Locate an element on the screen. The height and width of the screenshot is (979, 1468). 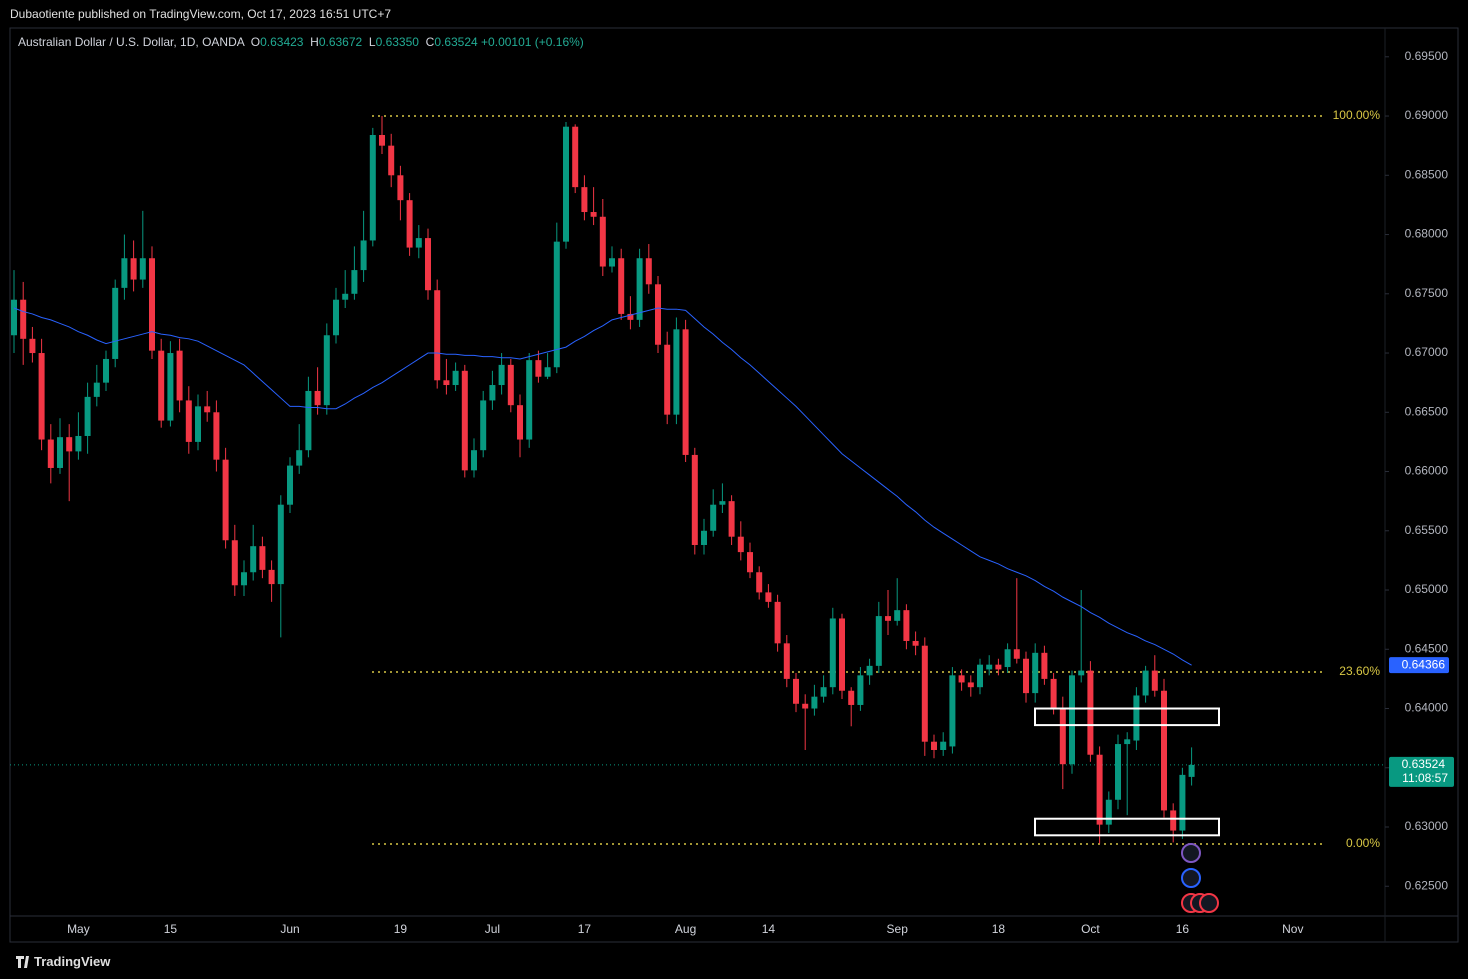
x-tick-label: 15 is located at coordinates (171, 929).